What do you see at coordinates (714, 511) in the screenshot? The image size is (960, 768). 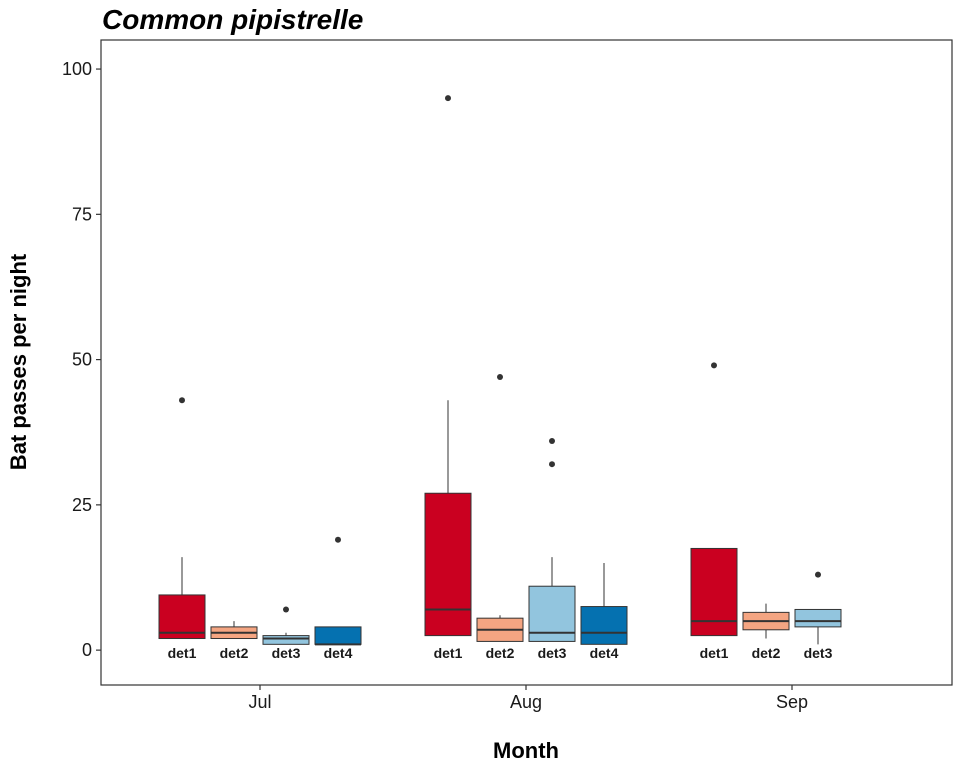 I see `box-sep-det1: det1` at bounding box center [714, 511].